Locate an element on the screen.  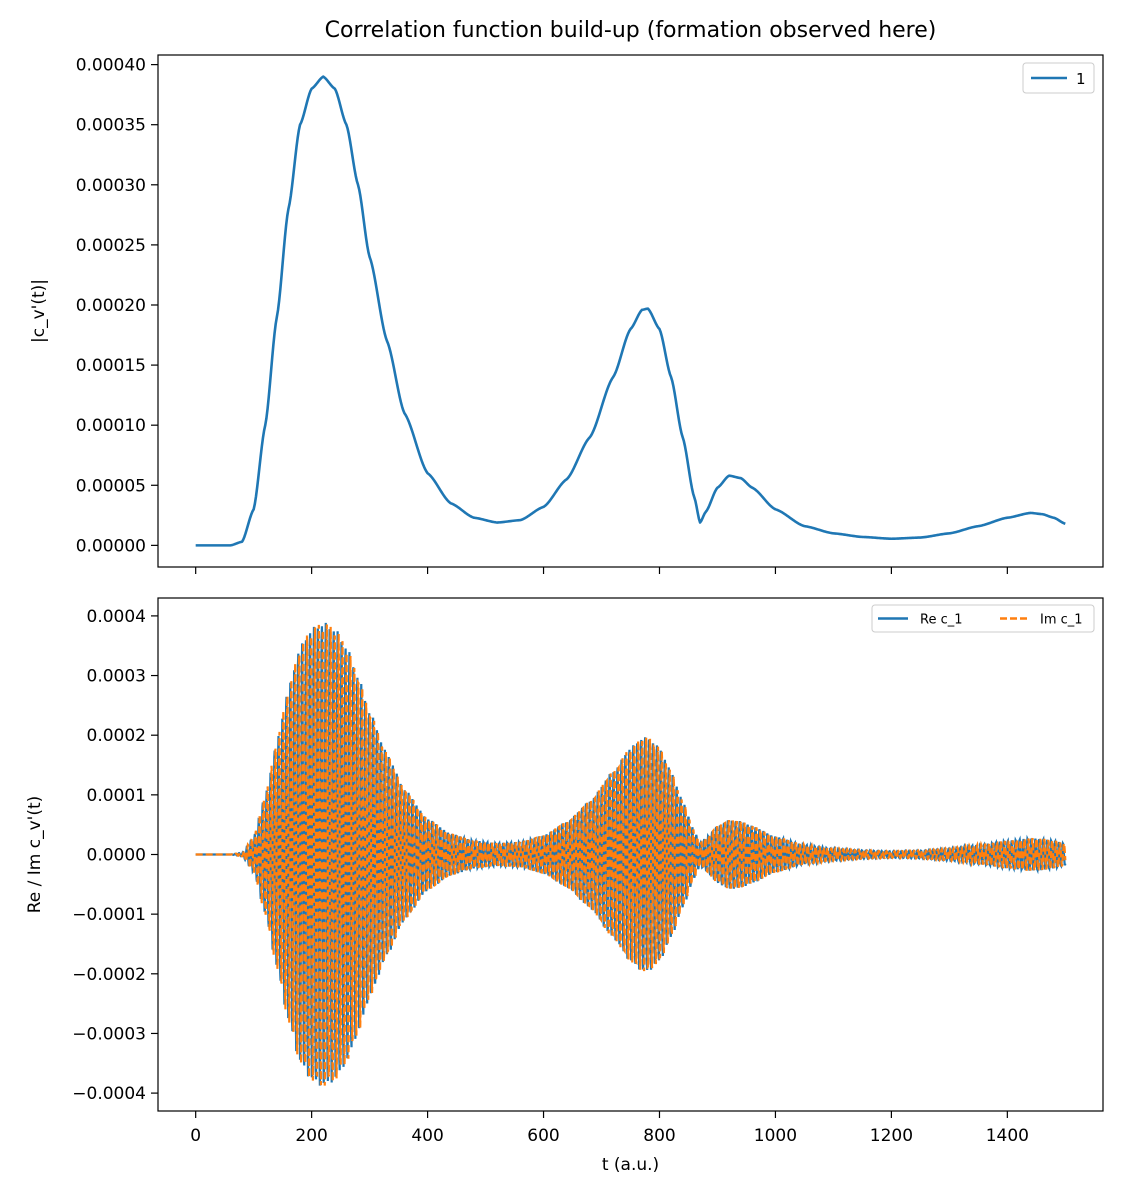
y-tick-label: 0.00020 is located at coordinates (111, 306).